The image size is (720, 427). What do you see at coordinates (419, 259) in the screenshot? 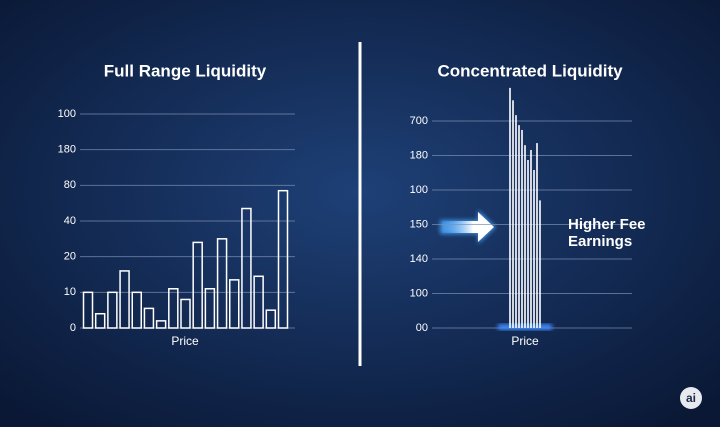
I see `y-tick-label: 140` at bounding box center [419, 259].